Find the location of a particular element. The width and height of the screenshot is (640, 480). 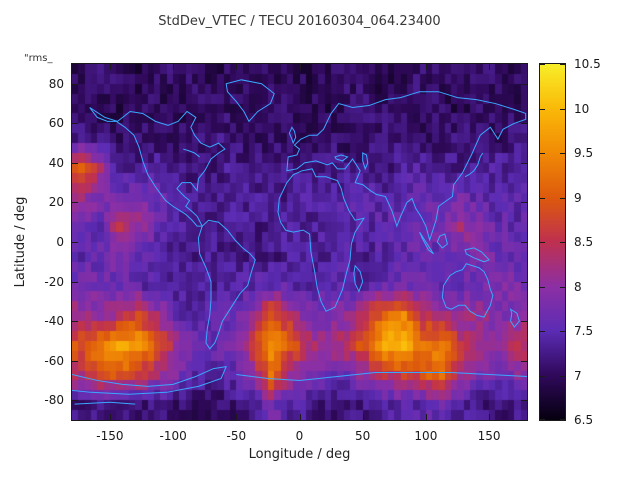

y-tick-label: 40 is located at coordinates (56, 162).